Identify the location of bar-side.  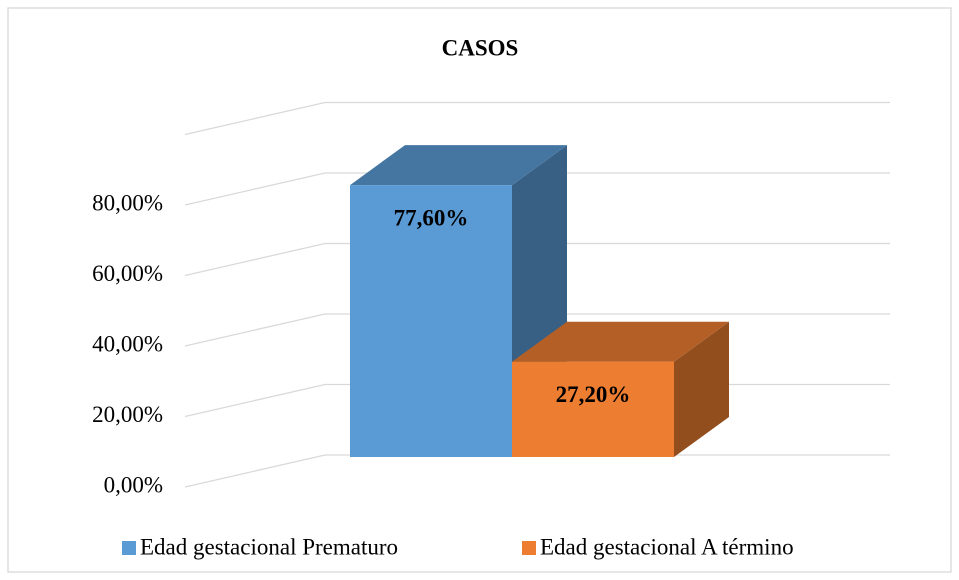
(701, 389).